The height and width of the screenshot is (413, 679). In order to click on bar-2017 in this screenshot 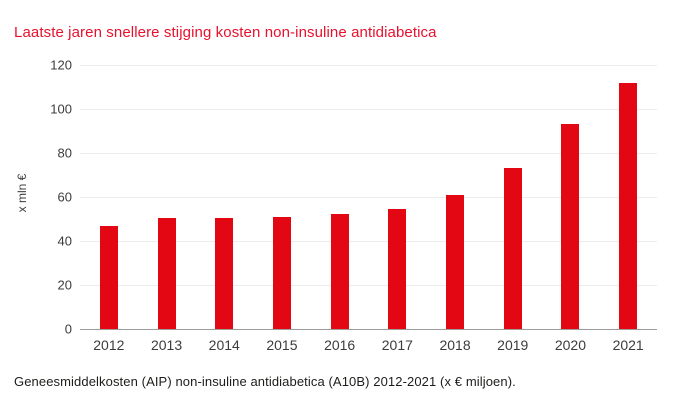, I will do `click(397, 269)`.